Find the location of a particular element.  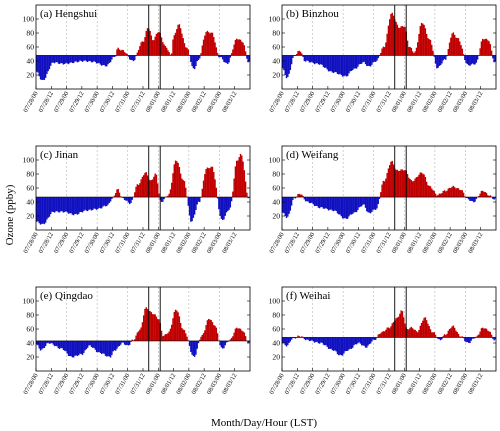

panel-title: (b) Binzhou is located at coordinates (312, 14).